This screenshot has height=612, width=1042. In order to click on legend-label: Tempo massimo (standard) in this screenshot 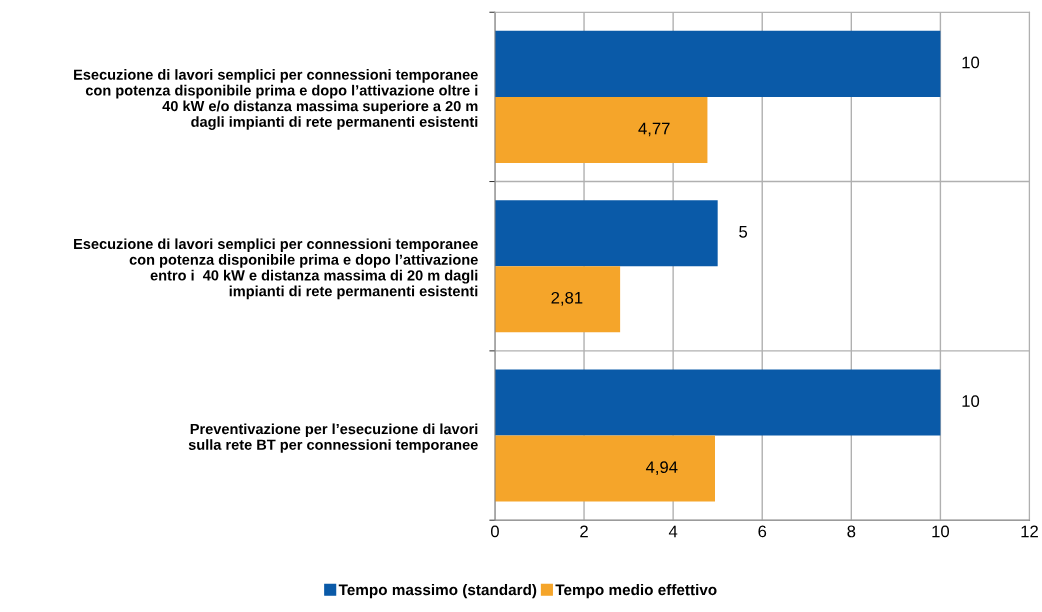, I will do `click(437, 591)`.